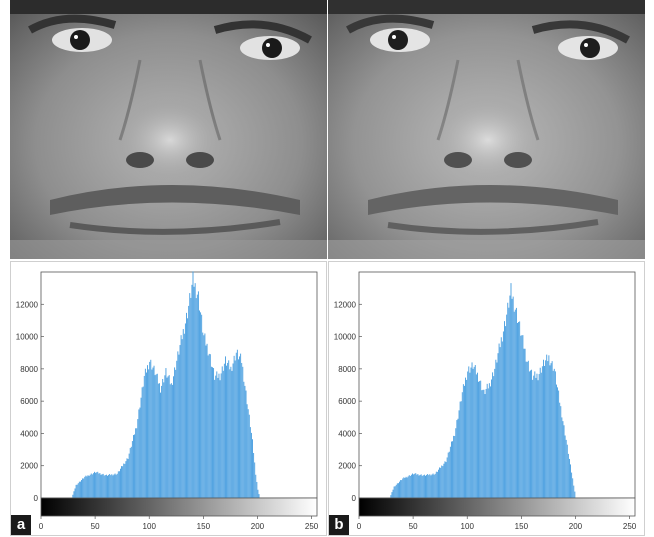  Describe the element at coordinates (347, 369) in the screenshot. I see `y-tick-label: 8000` at that location.